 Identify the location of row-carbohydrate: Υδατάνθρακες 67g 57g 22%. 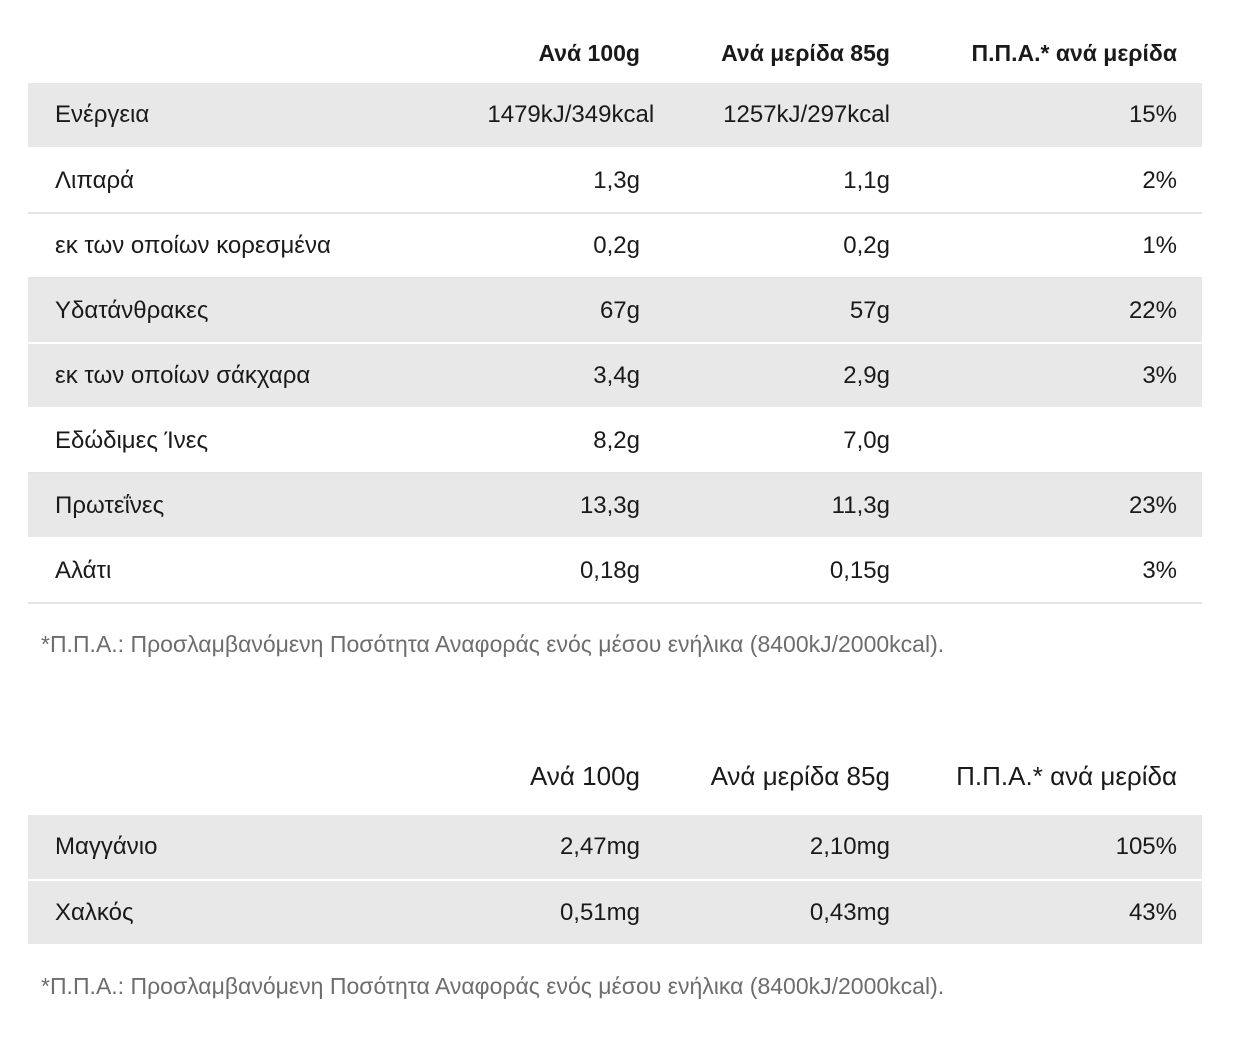
(615, 311).